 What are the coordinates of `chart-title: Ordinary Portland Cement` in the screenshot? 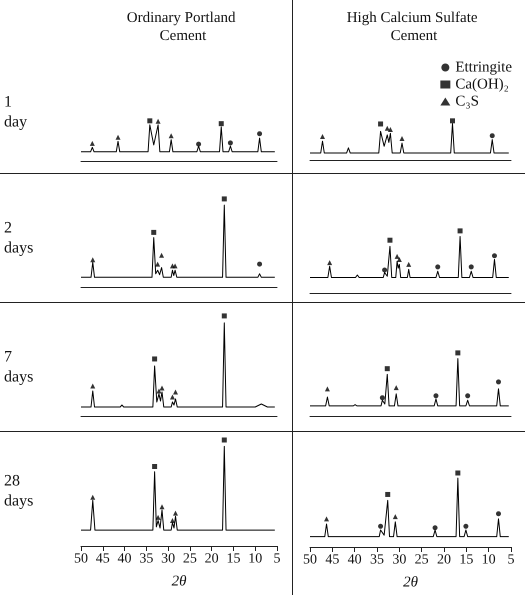 It's located at (183, 27).